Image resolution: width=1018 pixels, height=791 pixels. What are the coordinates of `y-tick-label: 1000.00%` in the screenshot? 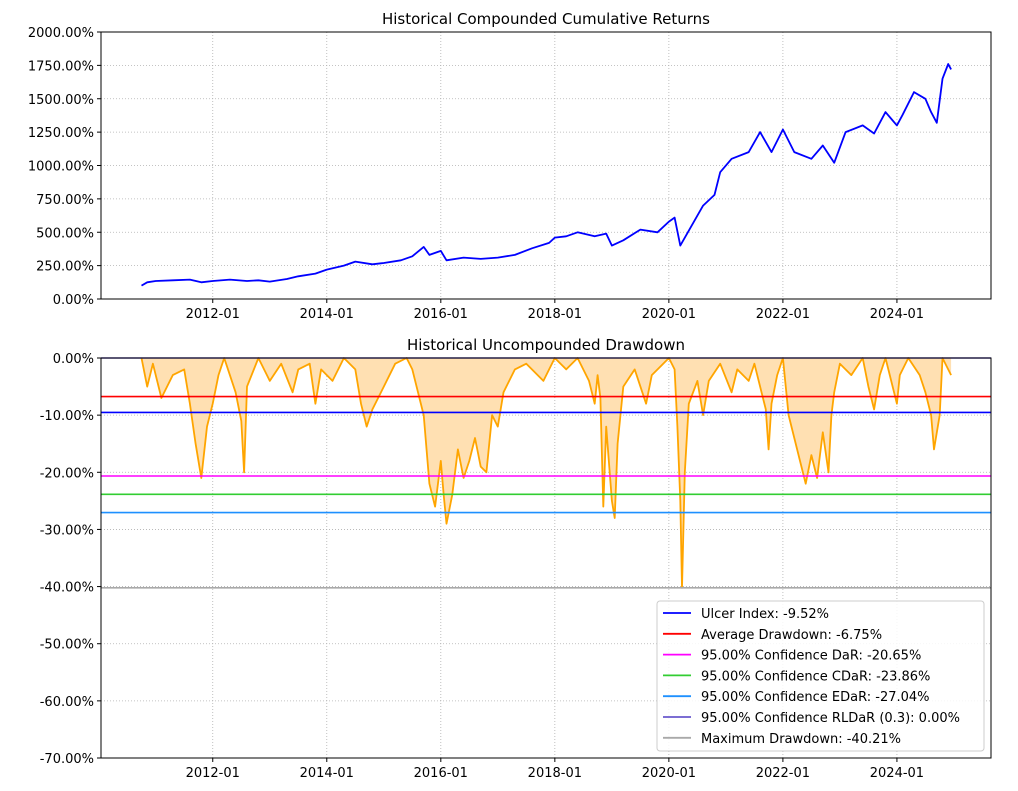 It's located at (61, 167).